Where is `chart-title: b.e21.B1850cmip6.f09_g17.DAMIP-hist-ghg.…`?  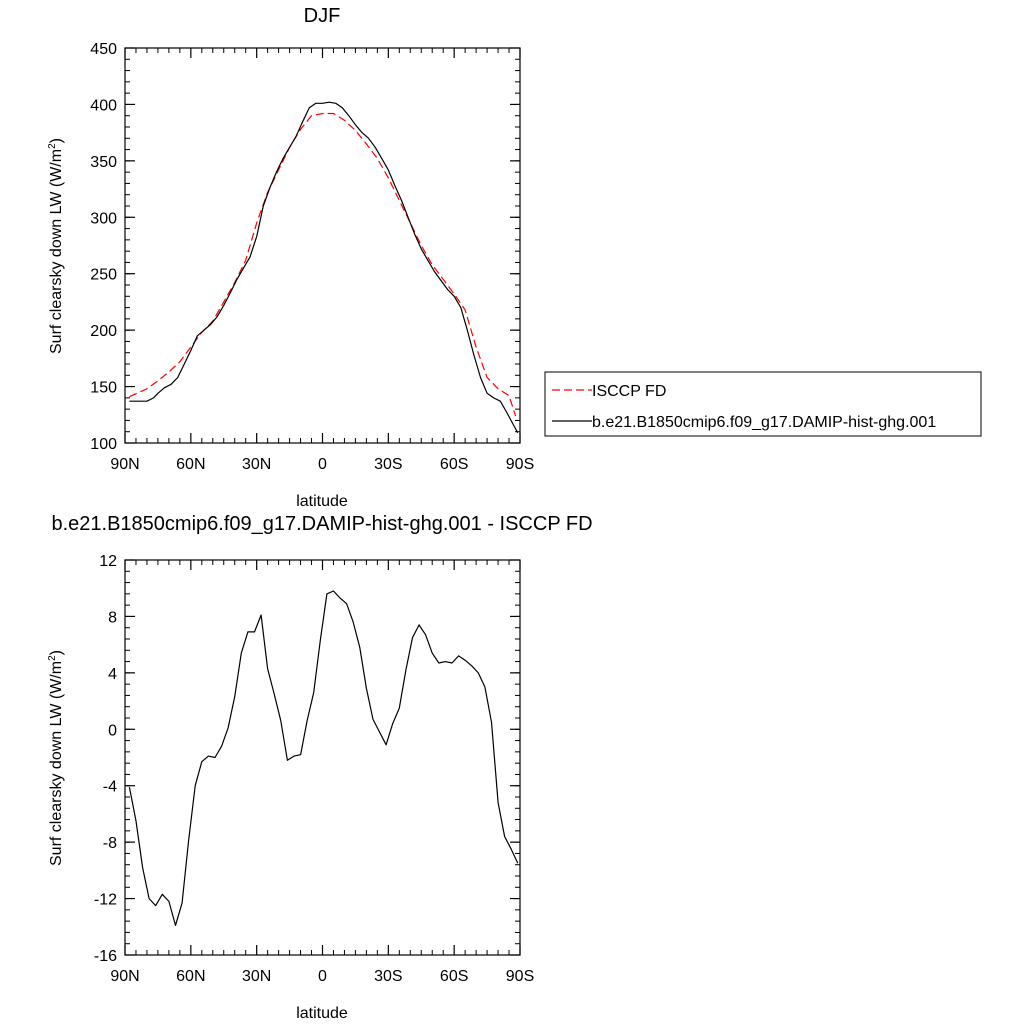
chart-title: b.e21.B1850cmip6.f09_g17.DAMIP-hist-ghg.… is located at coordinates (321, 524).